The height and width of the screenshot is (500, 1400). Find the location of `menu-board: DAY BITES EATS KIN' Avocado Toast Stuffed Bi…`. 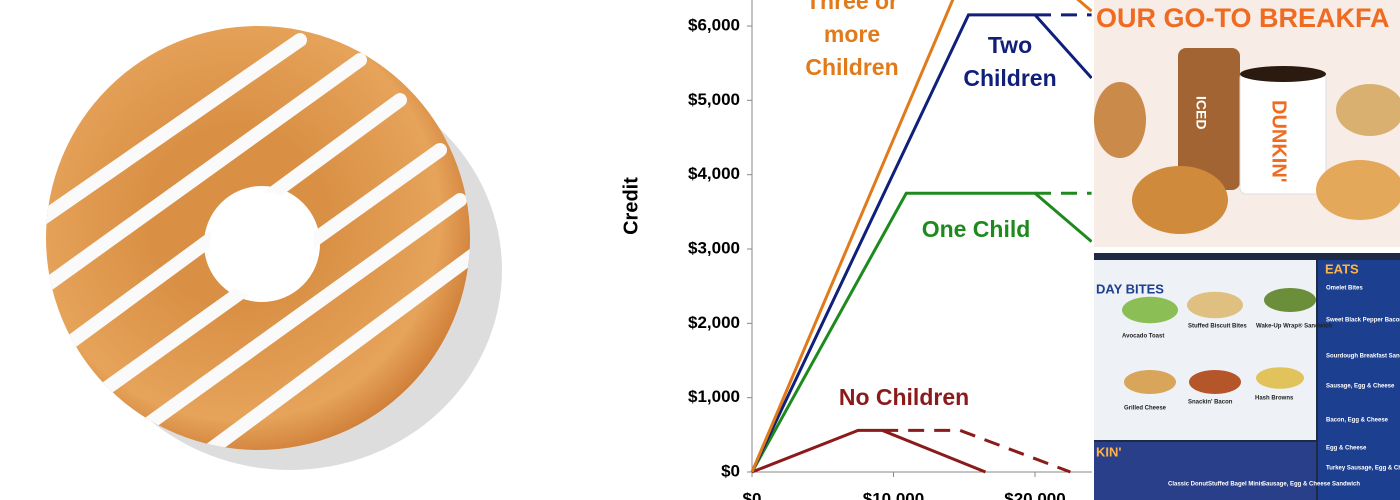

menu-board: DAY BITES EATS KIN' Avocado Toast Stuffed Bi… is located at coordinates (1248, 374).